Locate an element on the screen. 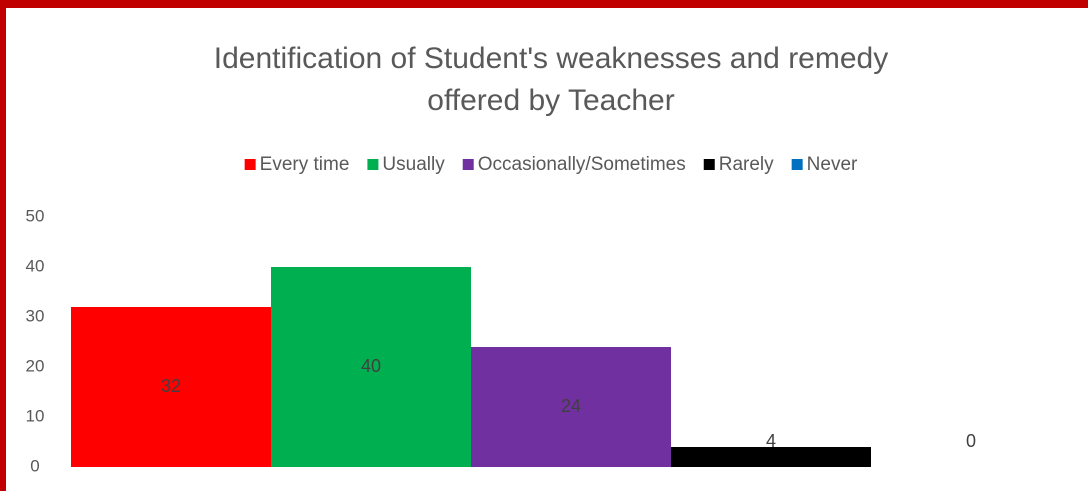 This screenshot has height=491, width=1088. data-label: 40 is located at coordinates (371, 366).